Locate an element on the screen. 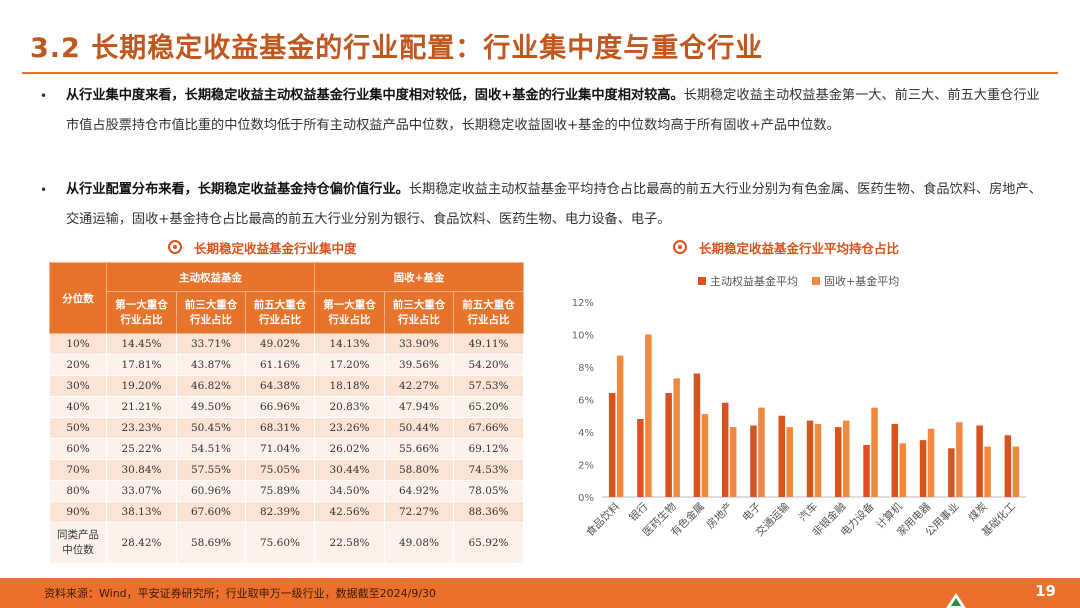 The width and height of the screenshot is (1080, 608). table-cell: 26.02% is located at coordinates (350, 449).